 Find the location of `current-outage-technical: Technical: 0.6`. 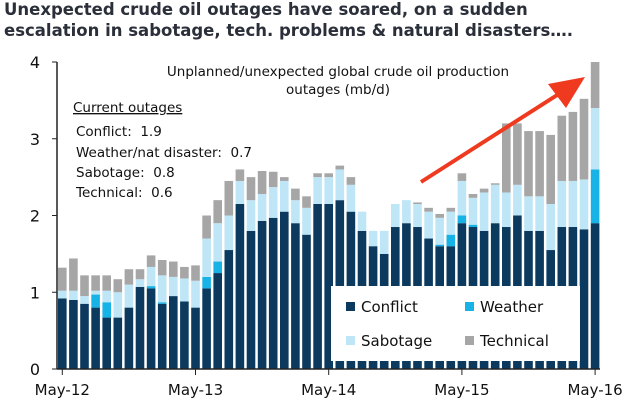

current-outage-technical: Technical: 0.6 is located at coordinates (124, 193).